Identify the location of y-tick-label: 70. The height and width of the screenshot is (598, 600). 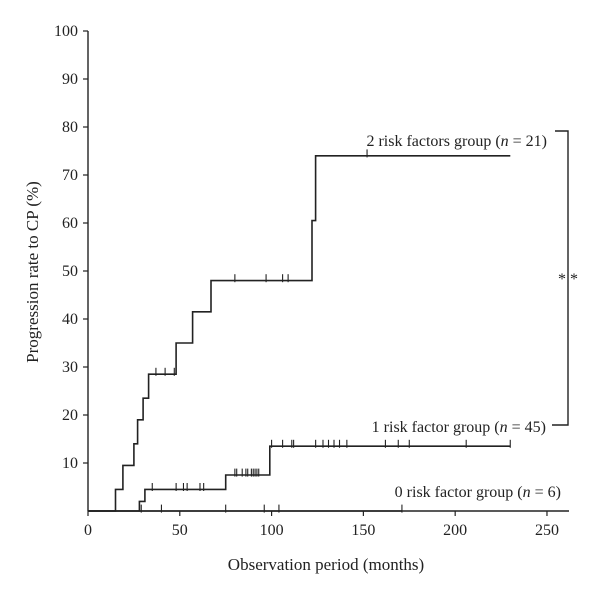
(70, 175).